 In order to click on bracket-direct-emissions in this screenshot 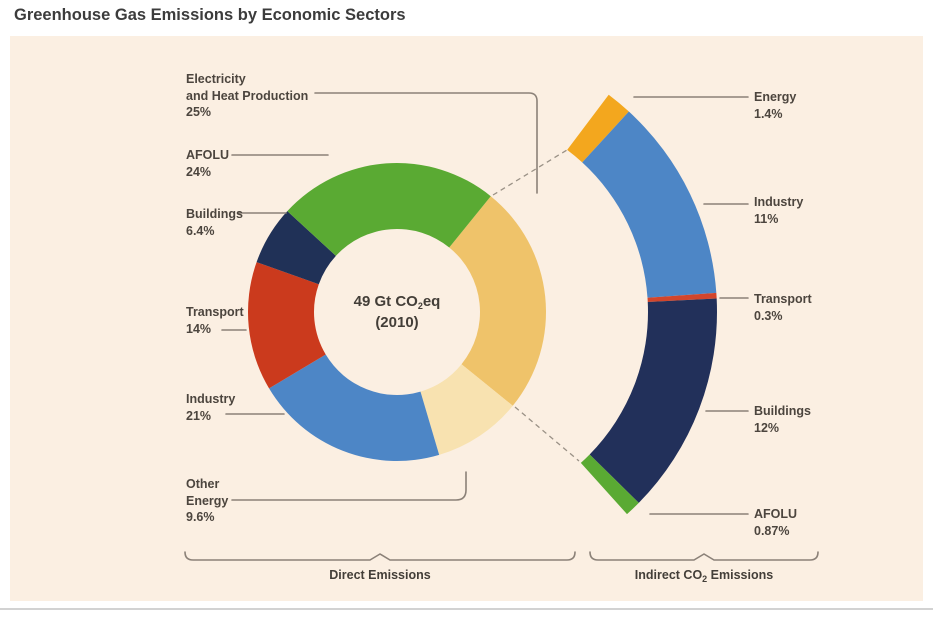, I will do `click(380, 556)`.